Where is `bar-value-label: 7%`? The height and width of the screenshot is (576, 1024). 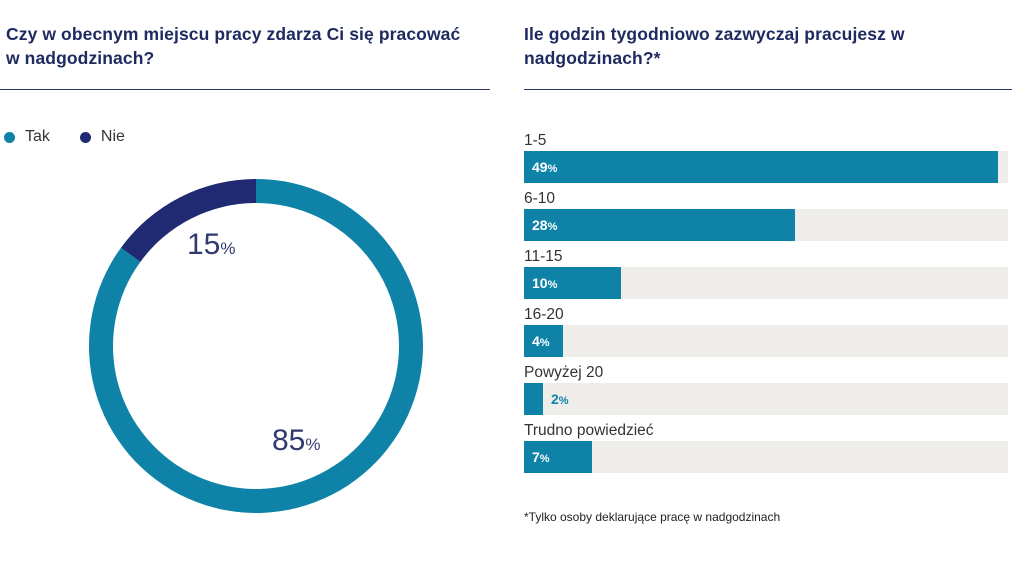
bar-value-label: 7% is located at coordinates (541, 457).